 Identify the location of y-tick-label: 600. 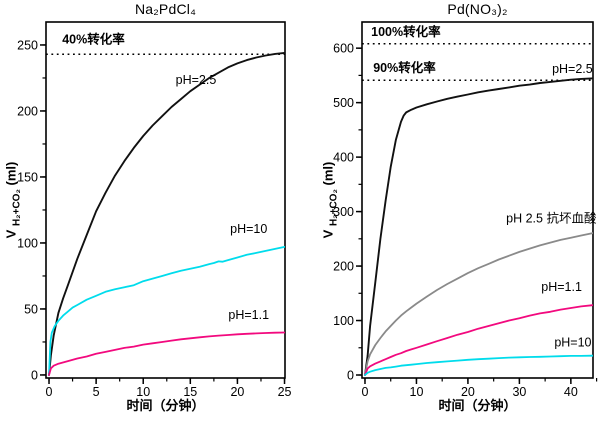
(343, 49).